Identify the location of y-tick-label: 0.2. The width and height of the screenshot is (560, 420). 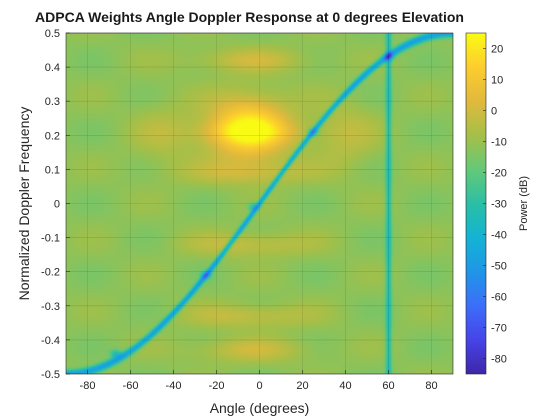
(52, 136).